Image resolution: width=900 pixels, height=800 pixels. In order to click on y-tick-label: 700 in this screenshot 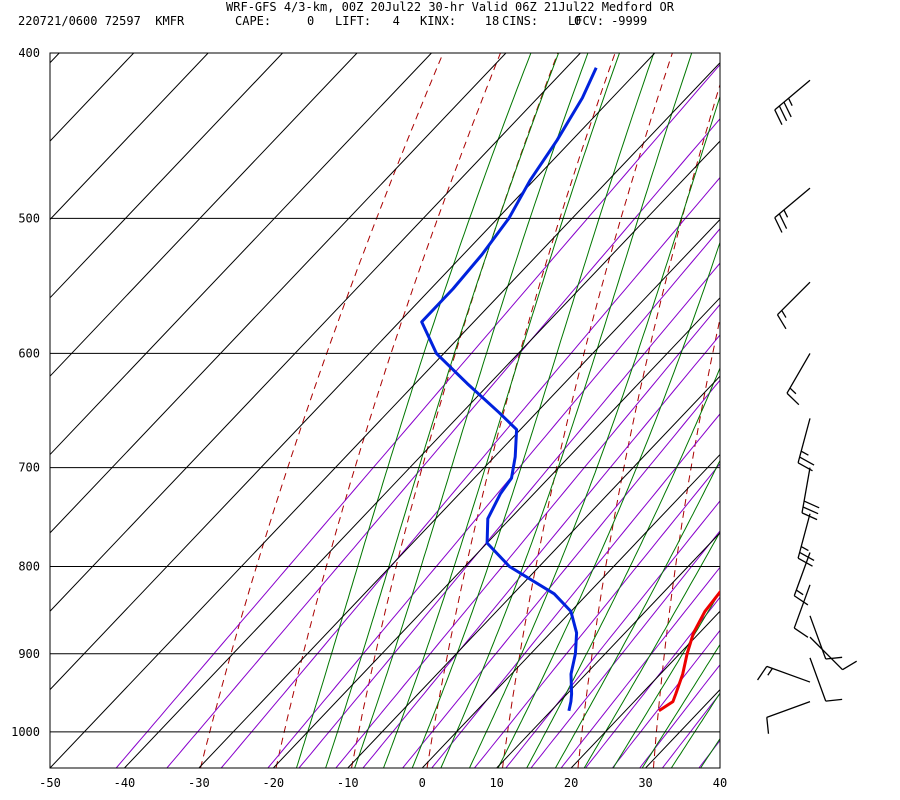, I will do `click(29, 468)`.